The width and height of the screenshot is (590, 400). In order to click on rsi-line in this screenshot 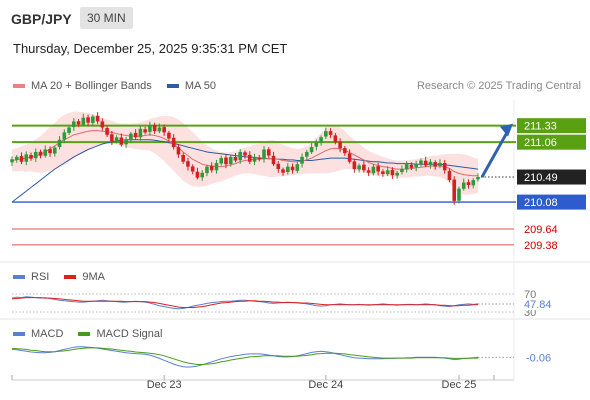, I will do `click(245, 303)`.